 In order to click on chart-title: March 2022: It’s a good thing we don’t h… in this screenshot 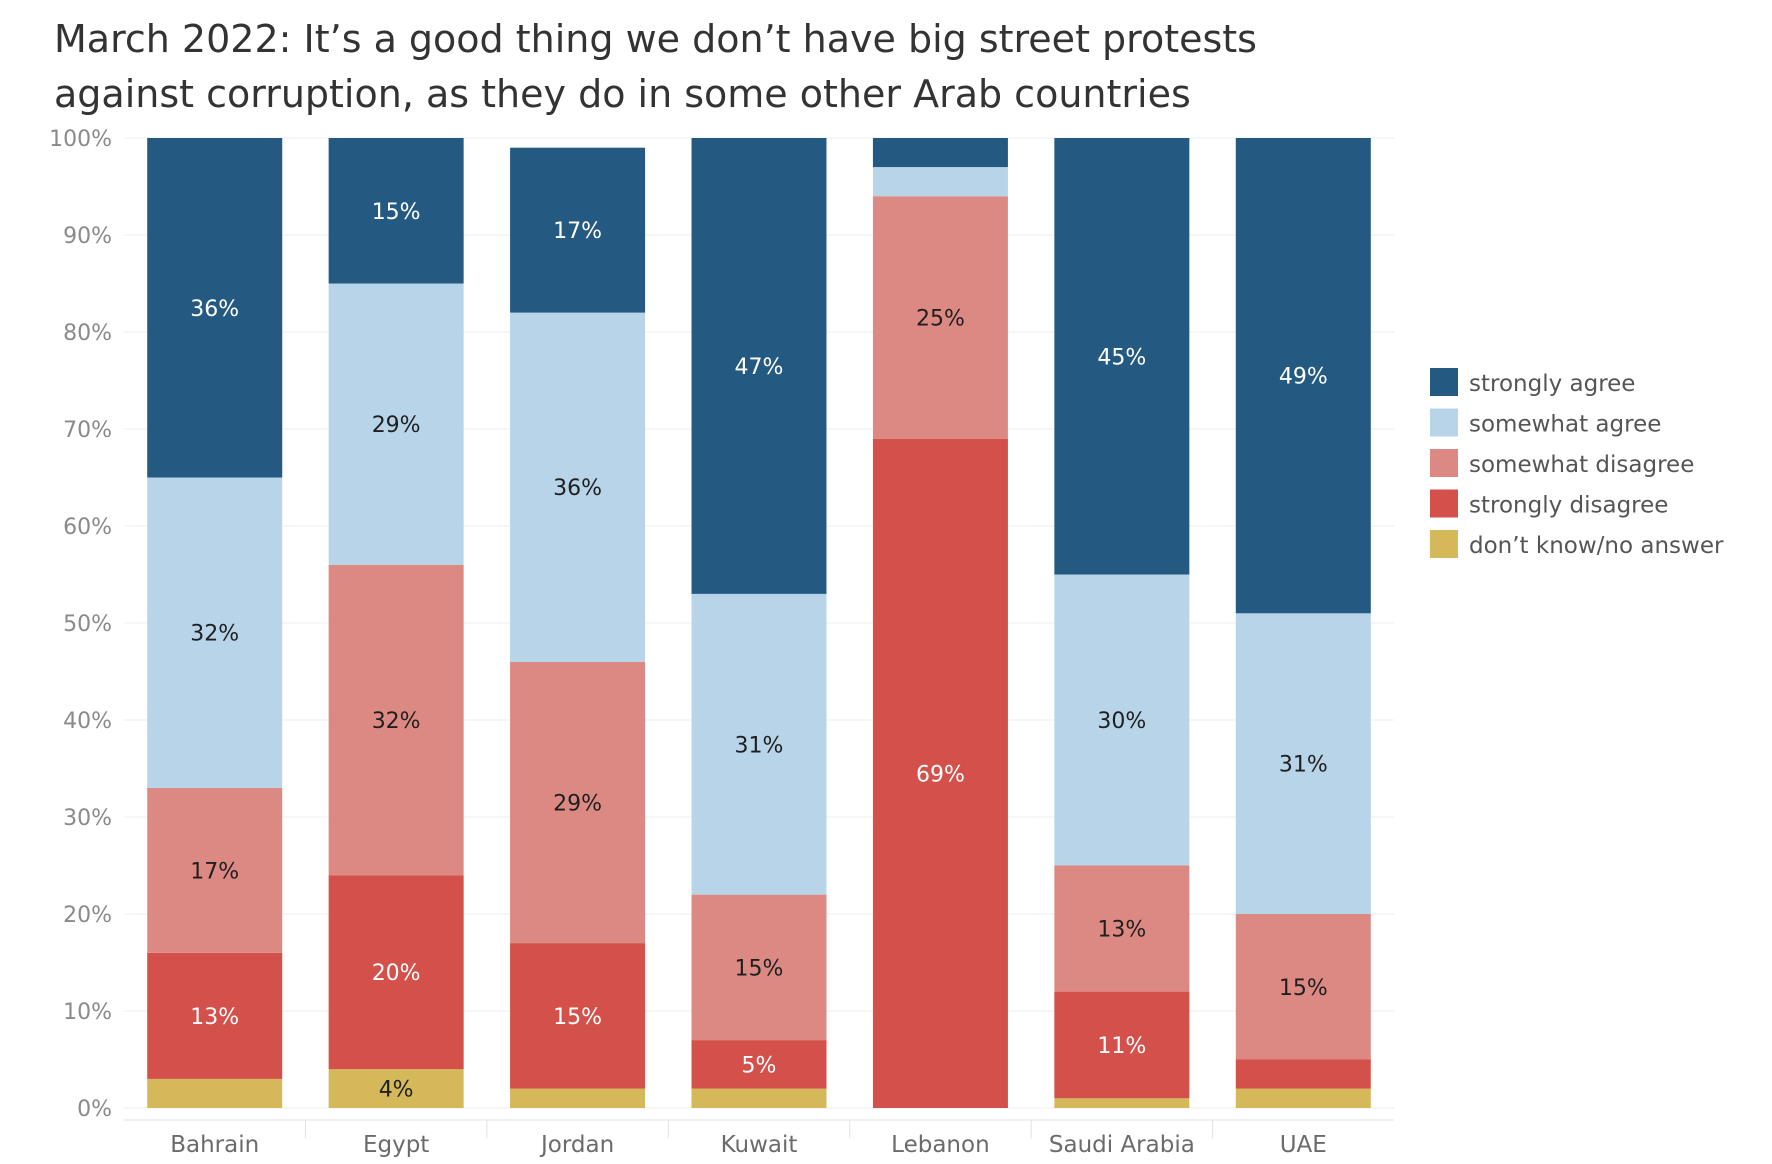, I will do `click(655, 66)`.